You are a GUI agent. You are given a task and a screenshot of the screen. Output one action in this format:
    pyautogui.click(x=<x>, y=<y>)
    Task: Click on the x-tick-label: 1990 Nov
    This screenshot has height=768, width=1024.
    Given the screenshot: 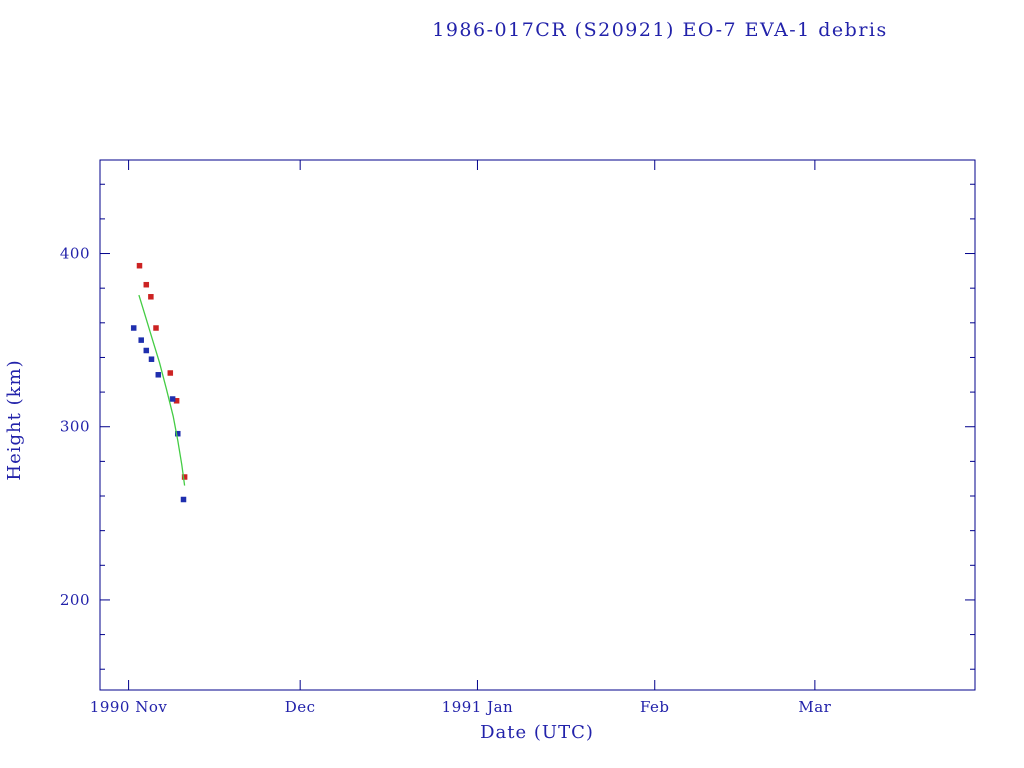 What is the action you would take?
    pyautogui.click(x=129, y=707)
    